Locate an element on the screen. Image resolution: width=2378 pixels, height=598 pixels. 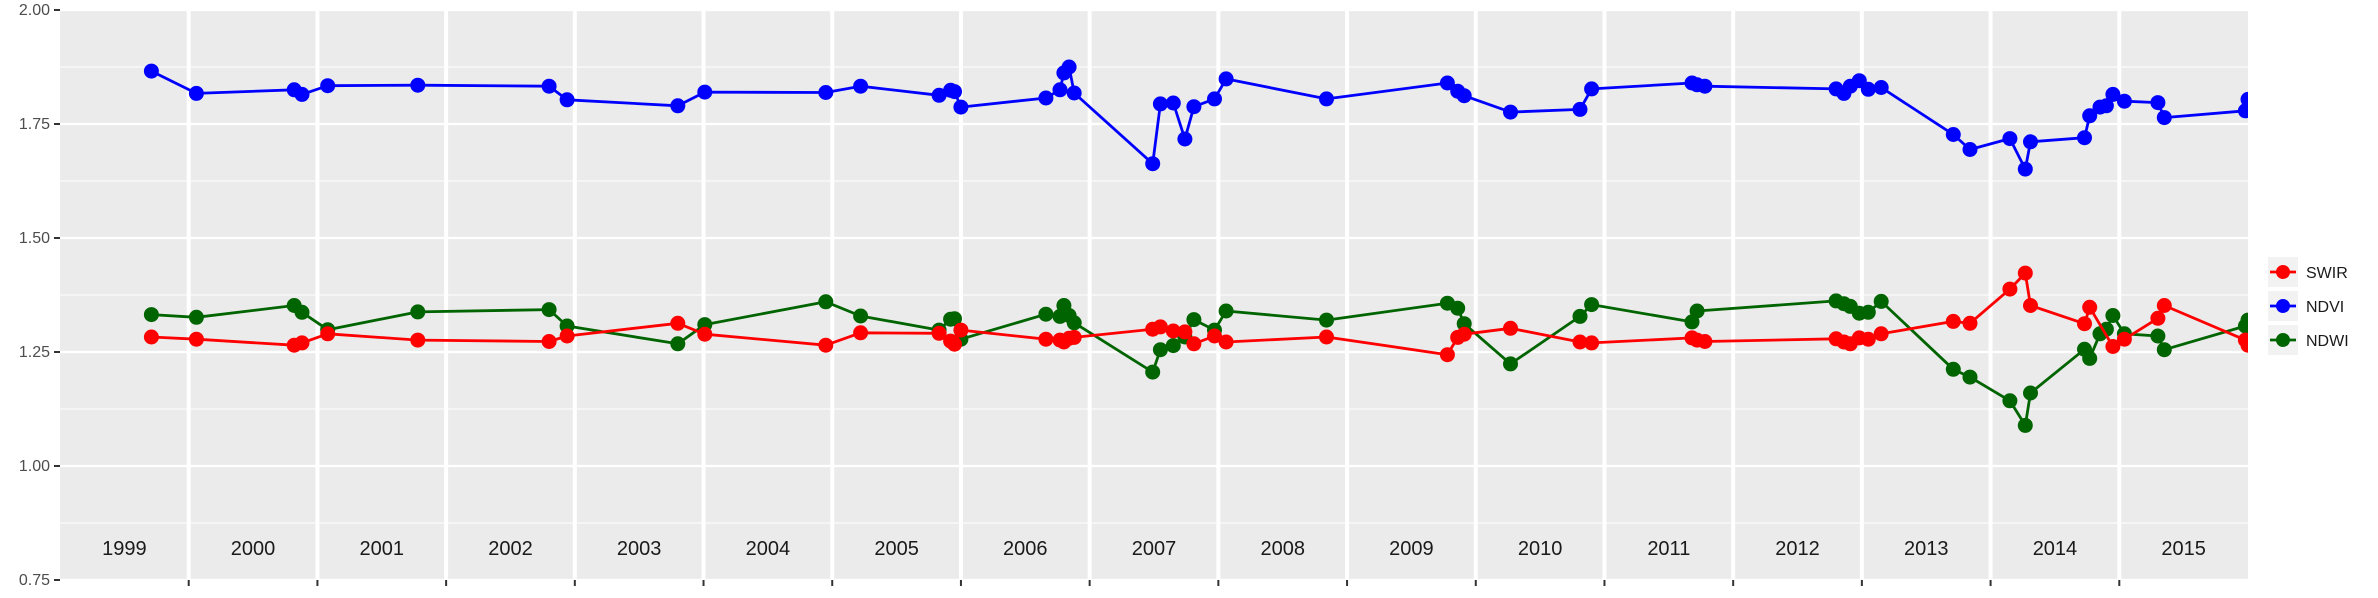
year-label: 2004 is located at coordinates (768, 549).